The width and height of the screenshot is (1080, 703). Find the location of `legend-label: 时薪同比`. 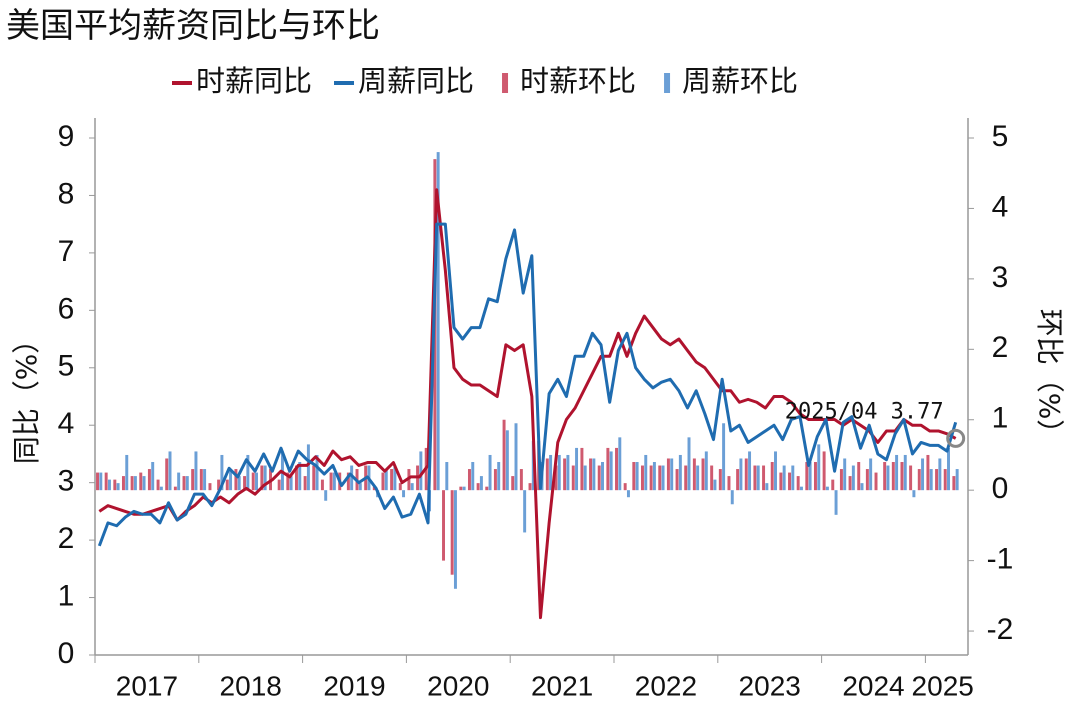

legend-label: 时薪同比 is located at coordinates (254, 81).